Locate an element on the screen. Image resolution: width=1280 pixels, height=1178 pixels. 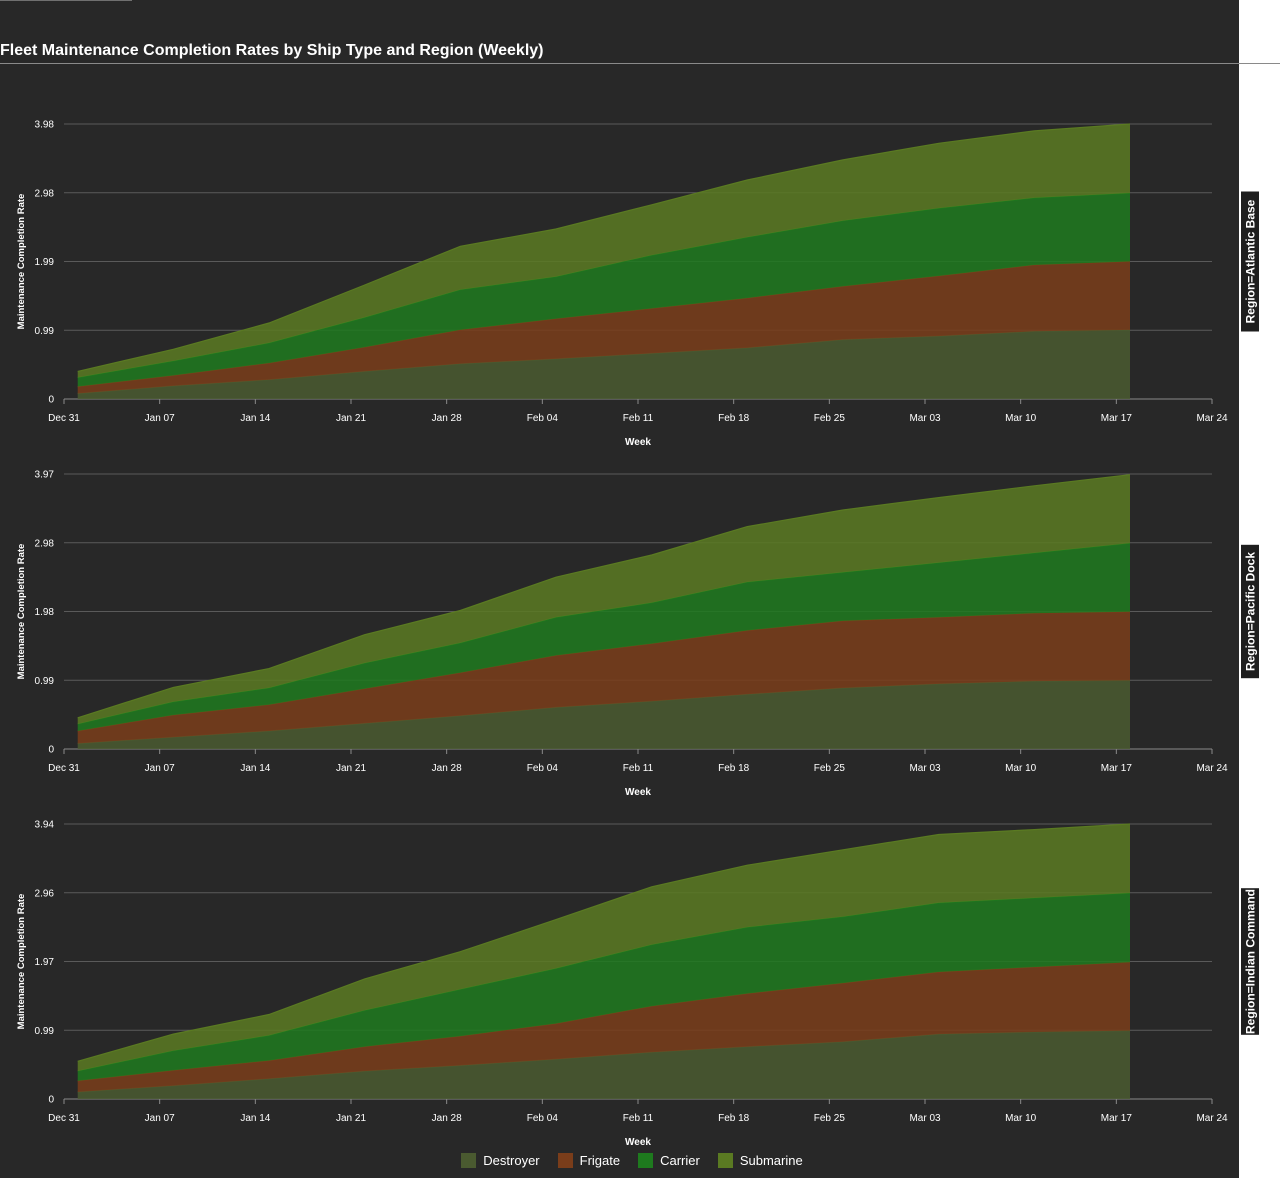
facet-label: Region=Indian Command is located at coordinates (1251, 961).